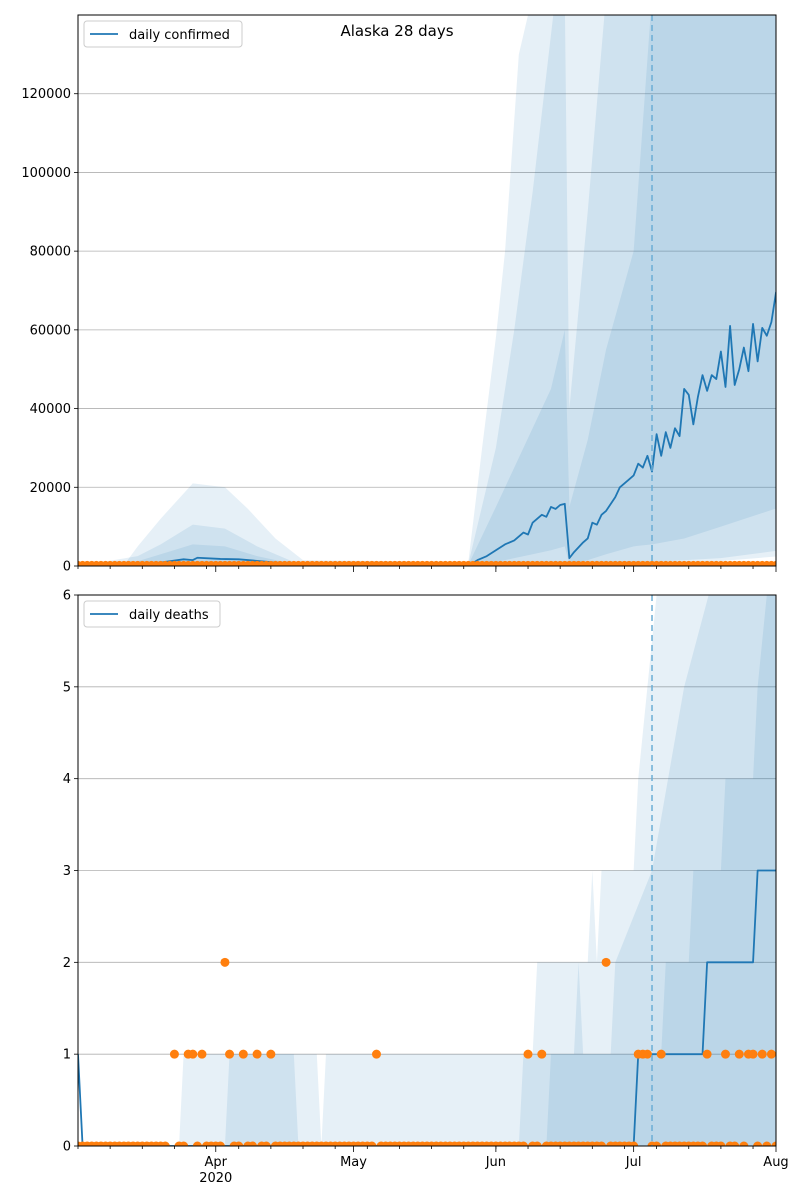  What do you see at coordinates (179, 35) in the screenshot?
I see `legend-label: daily confirmed` at bounding box center [179, 35].